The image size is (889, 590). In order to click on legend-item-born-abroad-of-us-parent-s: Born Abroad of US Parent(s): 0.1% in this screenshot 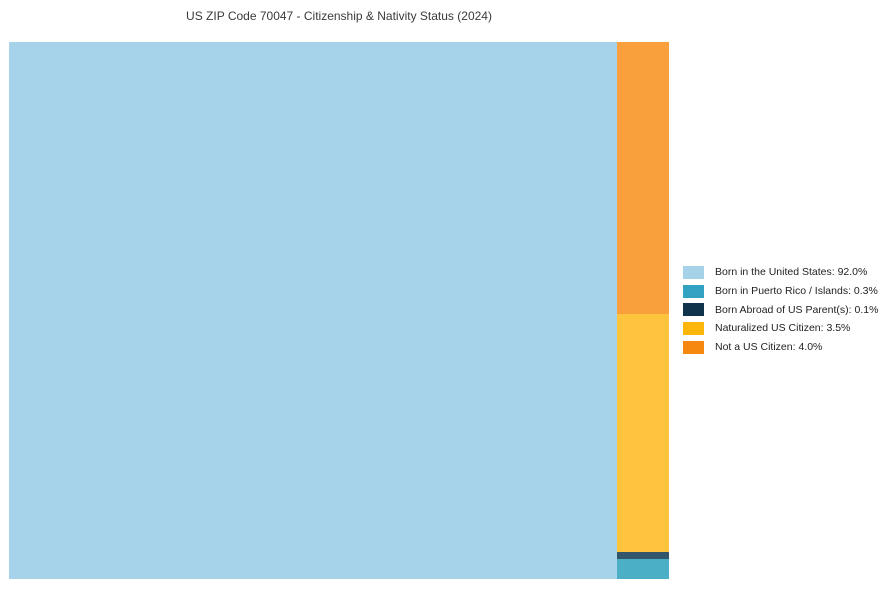, I will do `click(780, 309)`.